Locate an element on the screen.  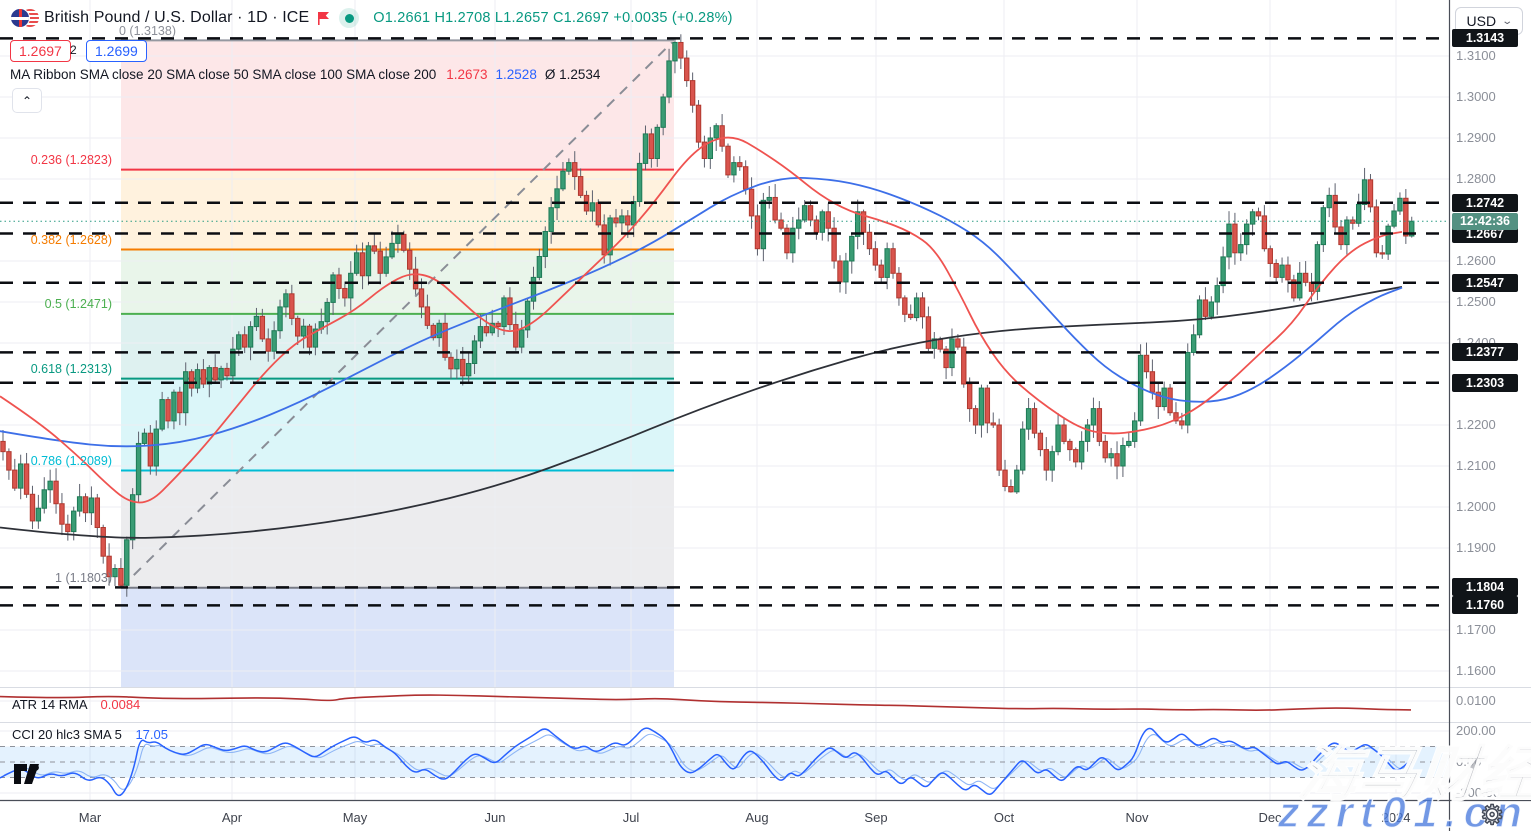
time-axis-label: Mar is located at coordinates (90, 817).